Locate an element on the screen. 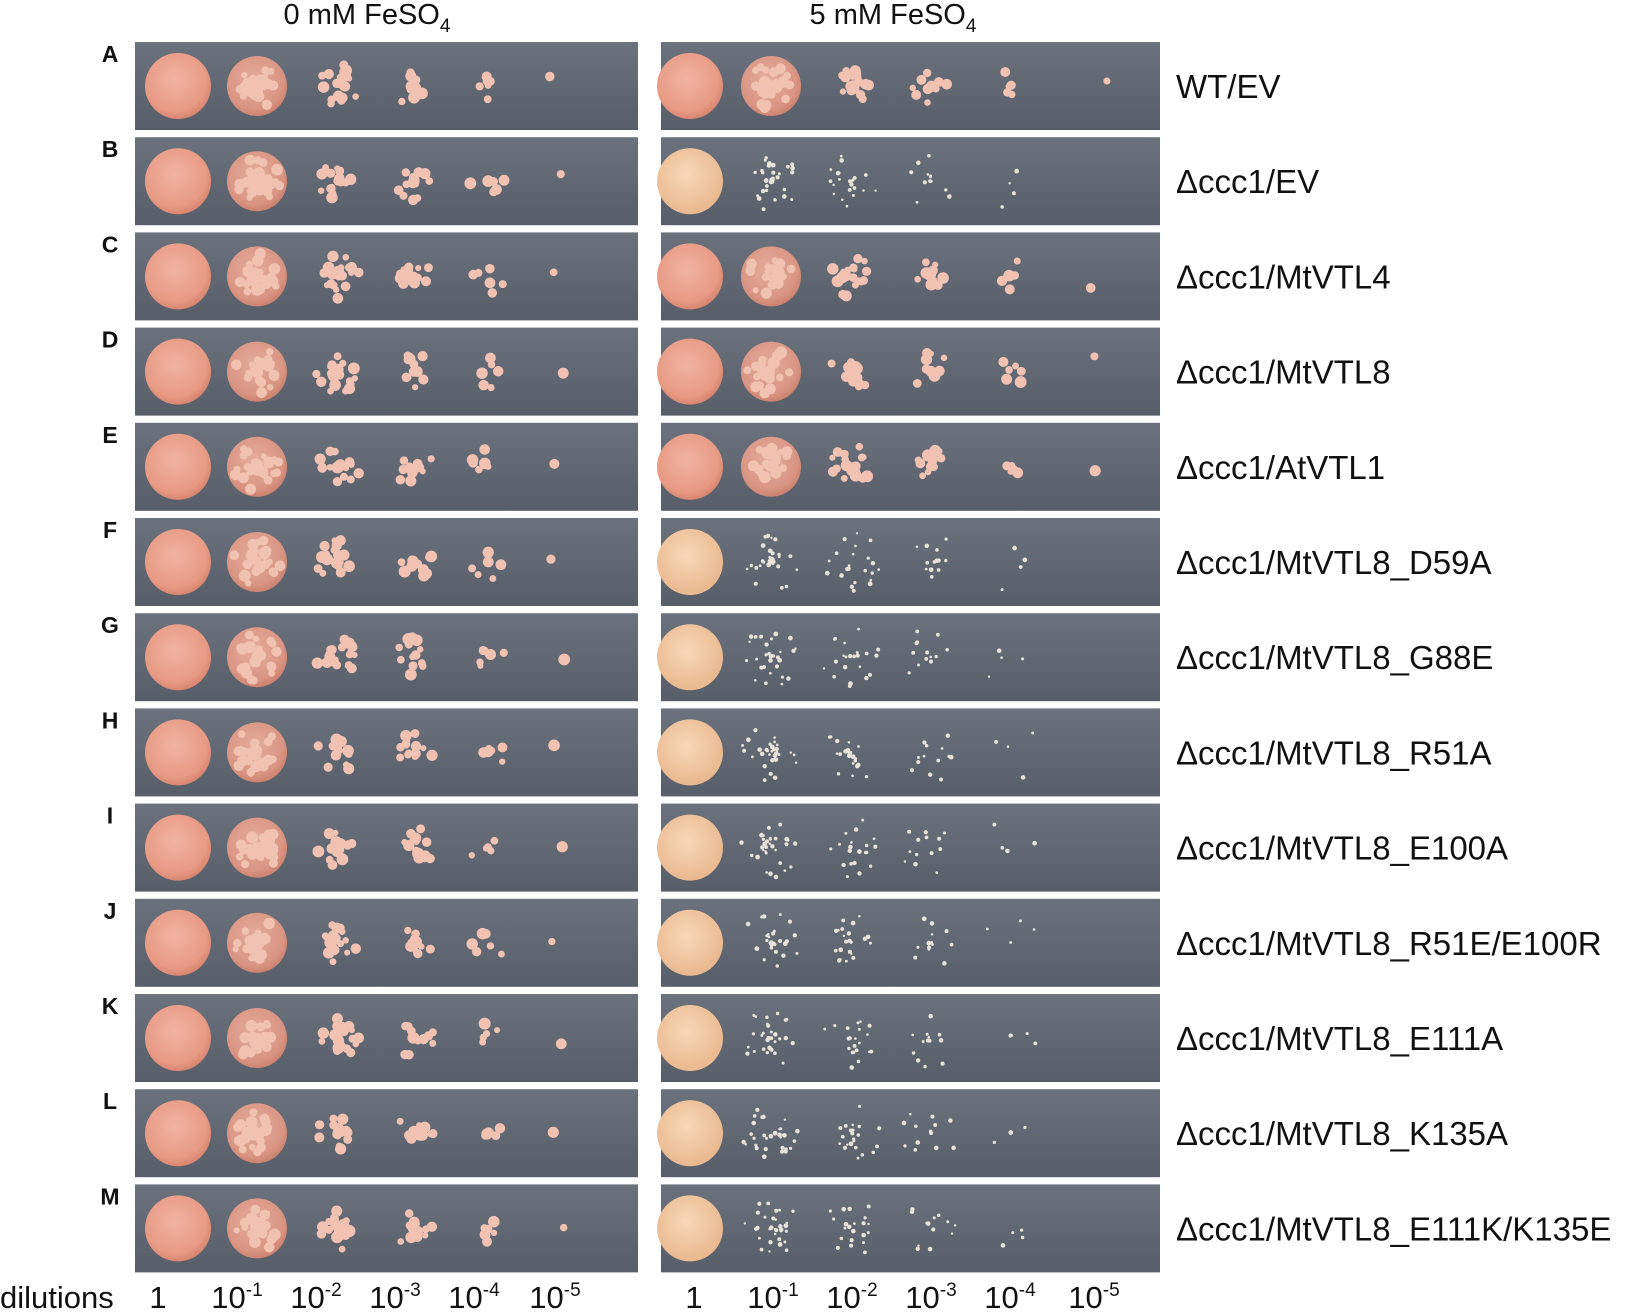 The image size is (1650, 1314). dilution-label: 1 is located at coordinates (157, 1297).